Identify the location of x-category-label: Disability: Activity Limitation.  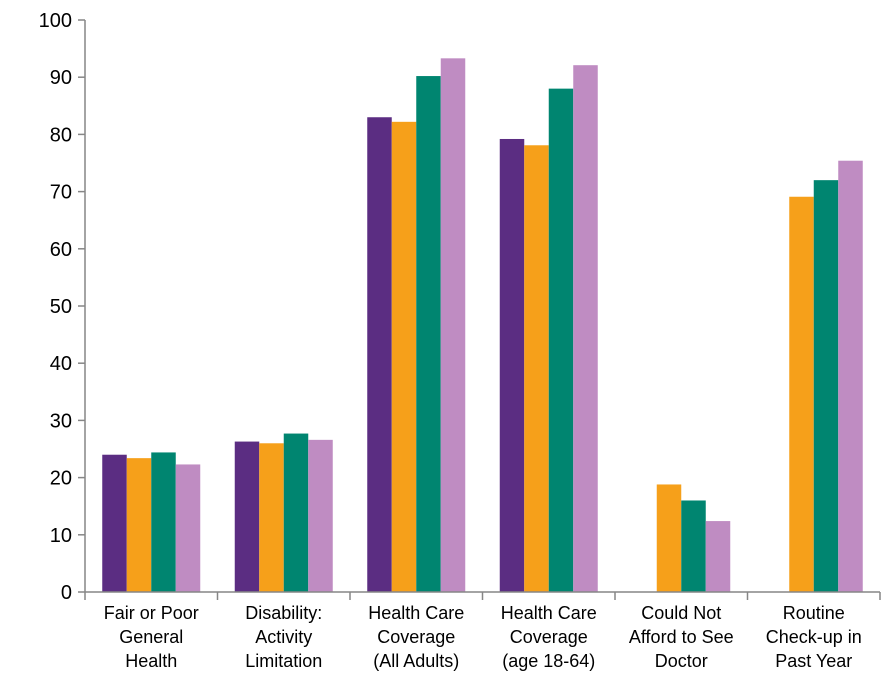
(283, 637).